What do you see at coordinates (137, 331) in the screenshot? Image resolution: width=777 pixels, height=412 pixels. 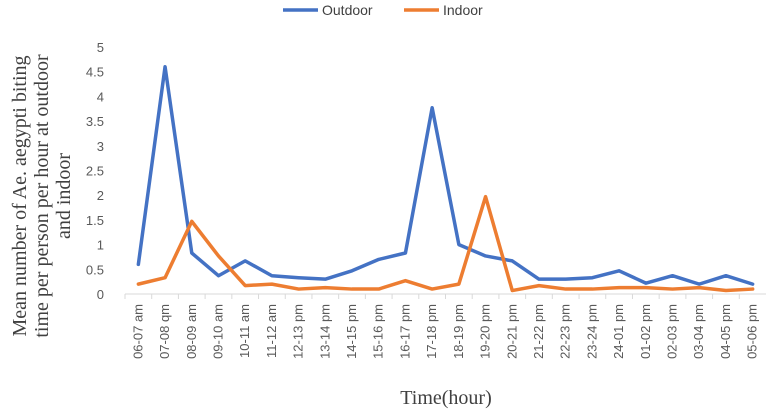 I see `x-tick-label: 06-07 am` at bounding box center [137, 331].